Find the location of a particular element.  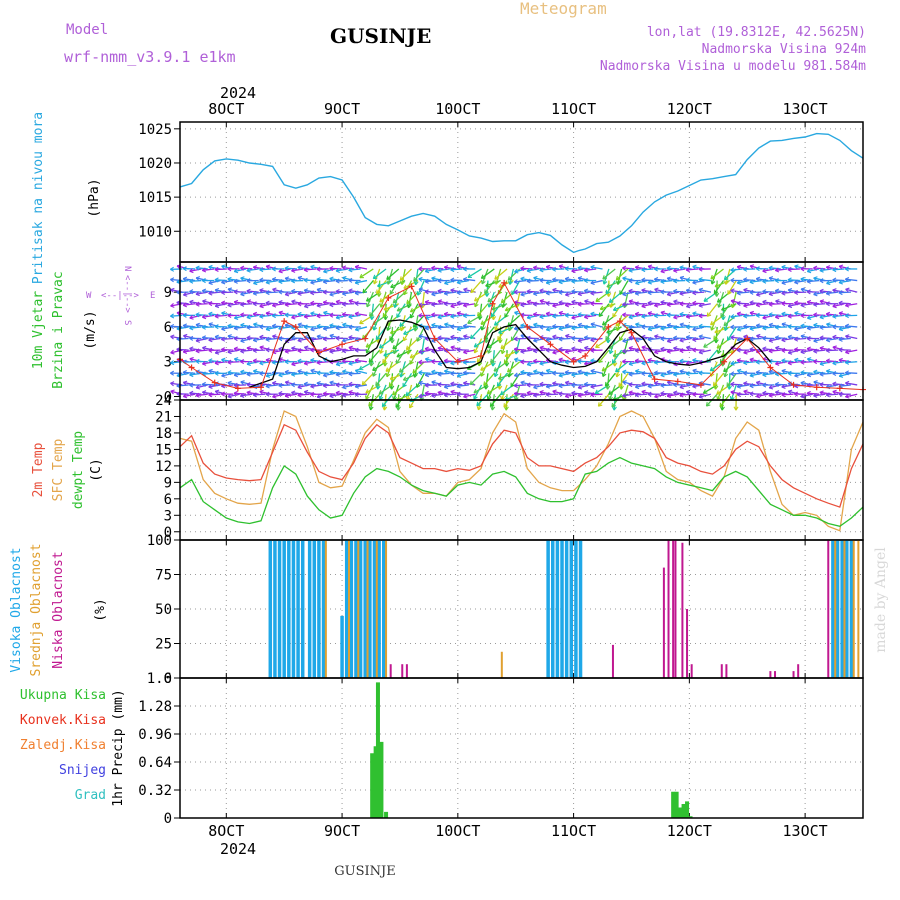

y-tick-label: 15 is located at coordinates (163, 450).